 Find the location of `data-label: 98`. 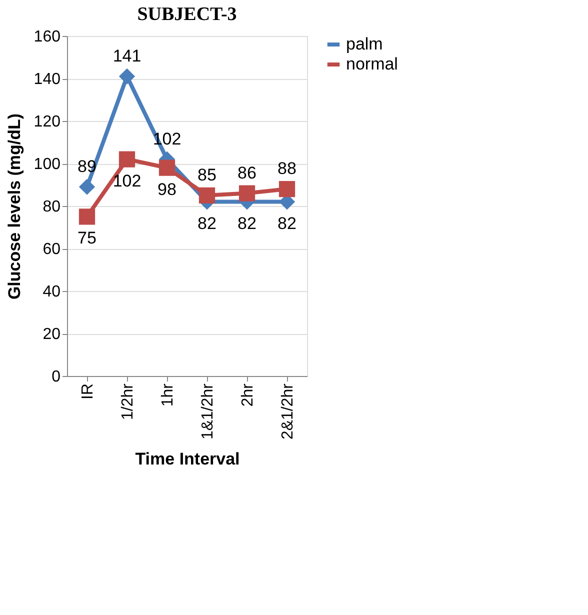

data-label: 98 is located at coordinates (167, 189).